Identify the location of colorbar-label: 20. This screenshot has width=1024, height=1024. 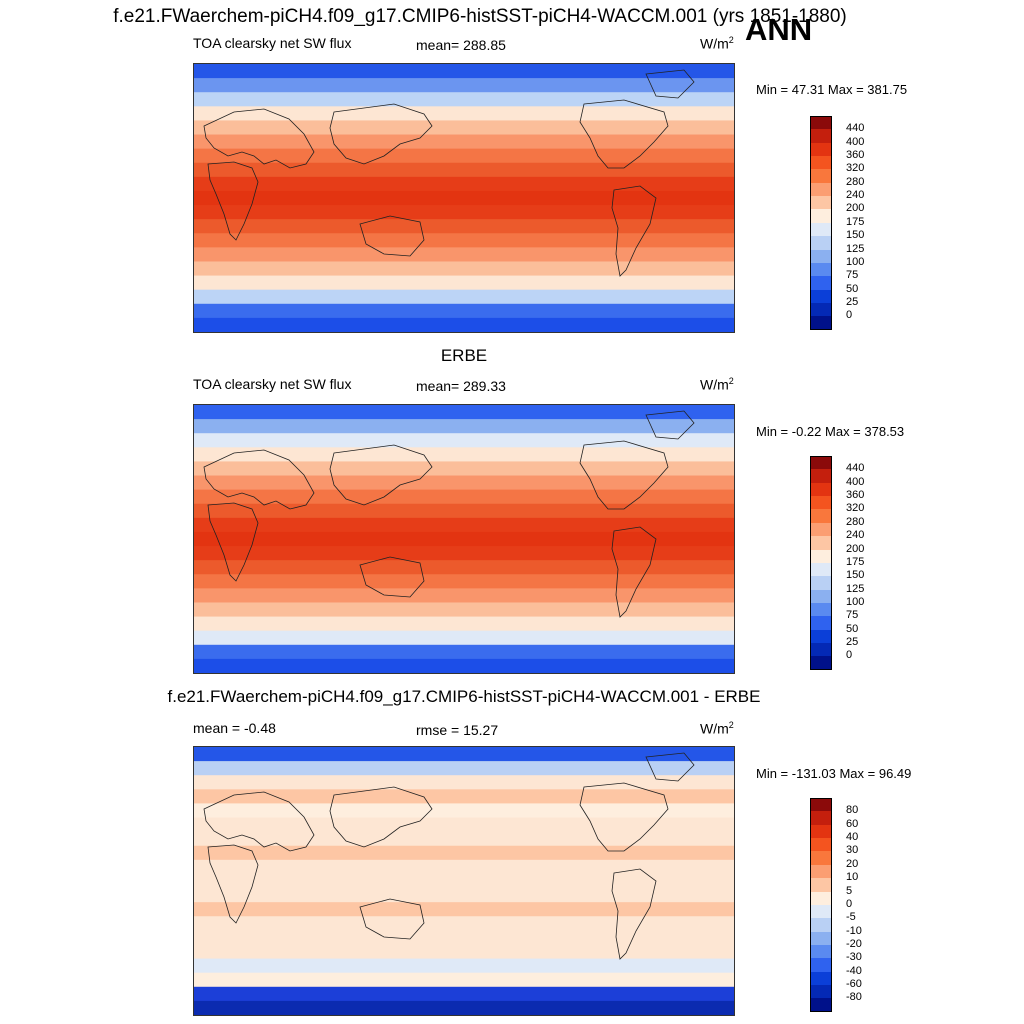
(852, 863).